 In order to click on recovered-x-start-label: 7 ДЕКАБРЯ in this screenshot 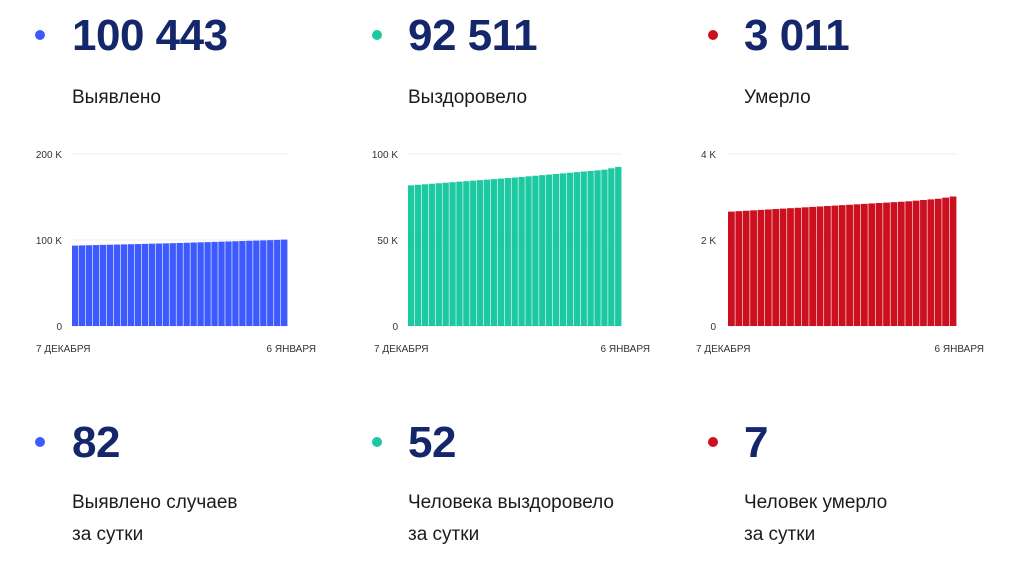, I will do `click(401, 349)`.